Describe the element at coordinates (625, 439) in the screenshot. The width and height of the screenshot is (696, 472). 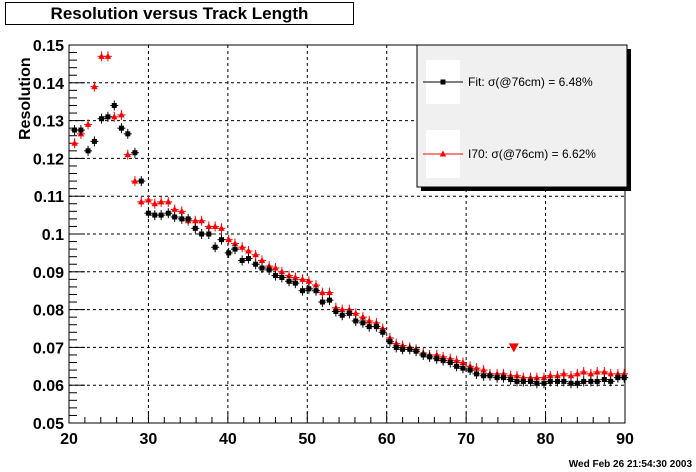
I see `x-tick-label: 90` at that location.